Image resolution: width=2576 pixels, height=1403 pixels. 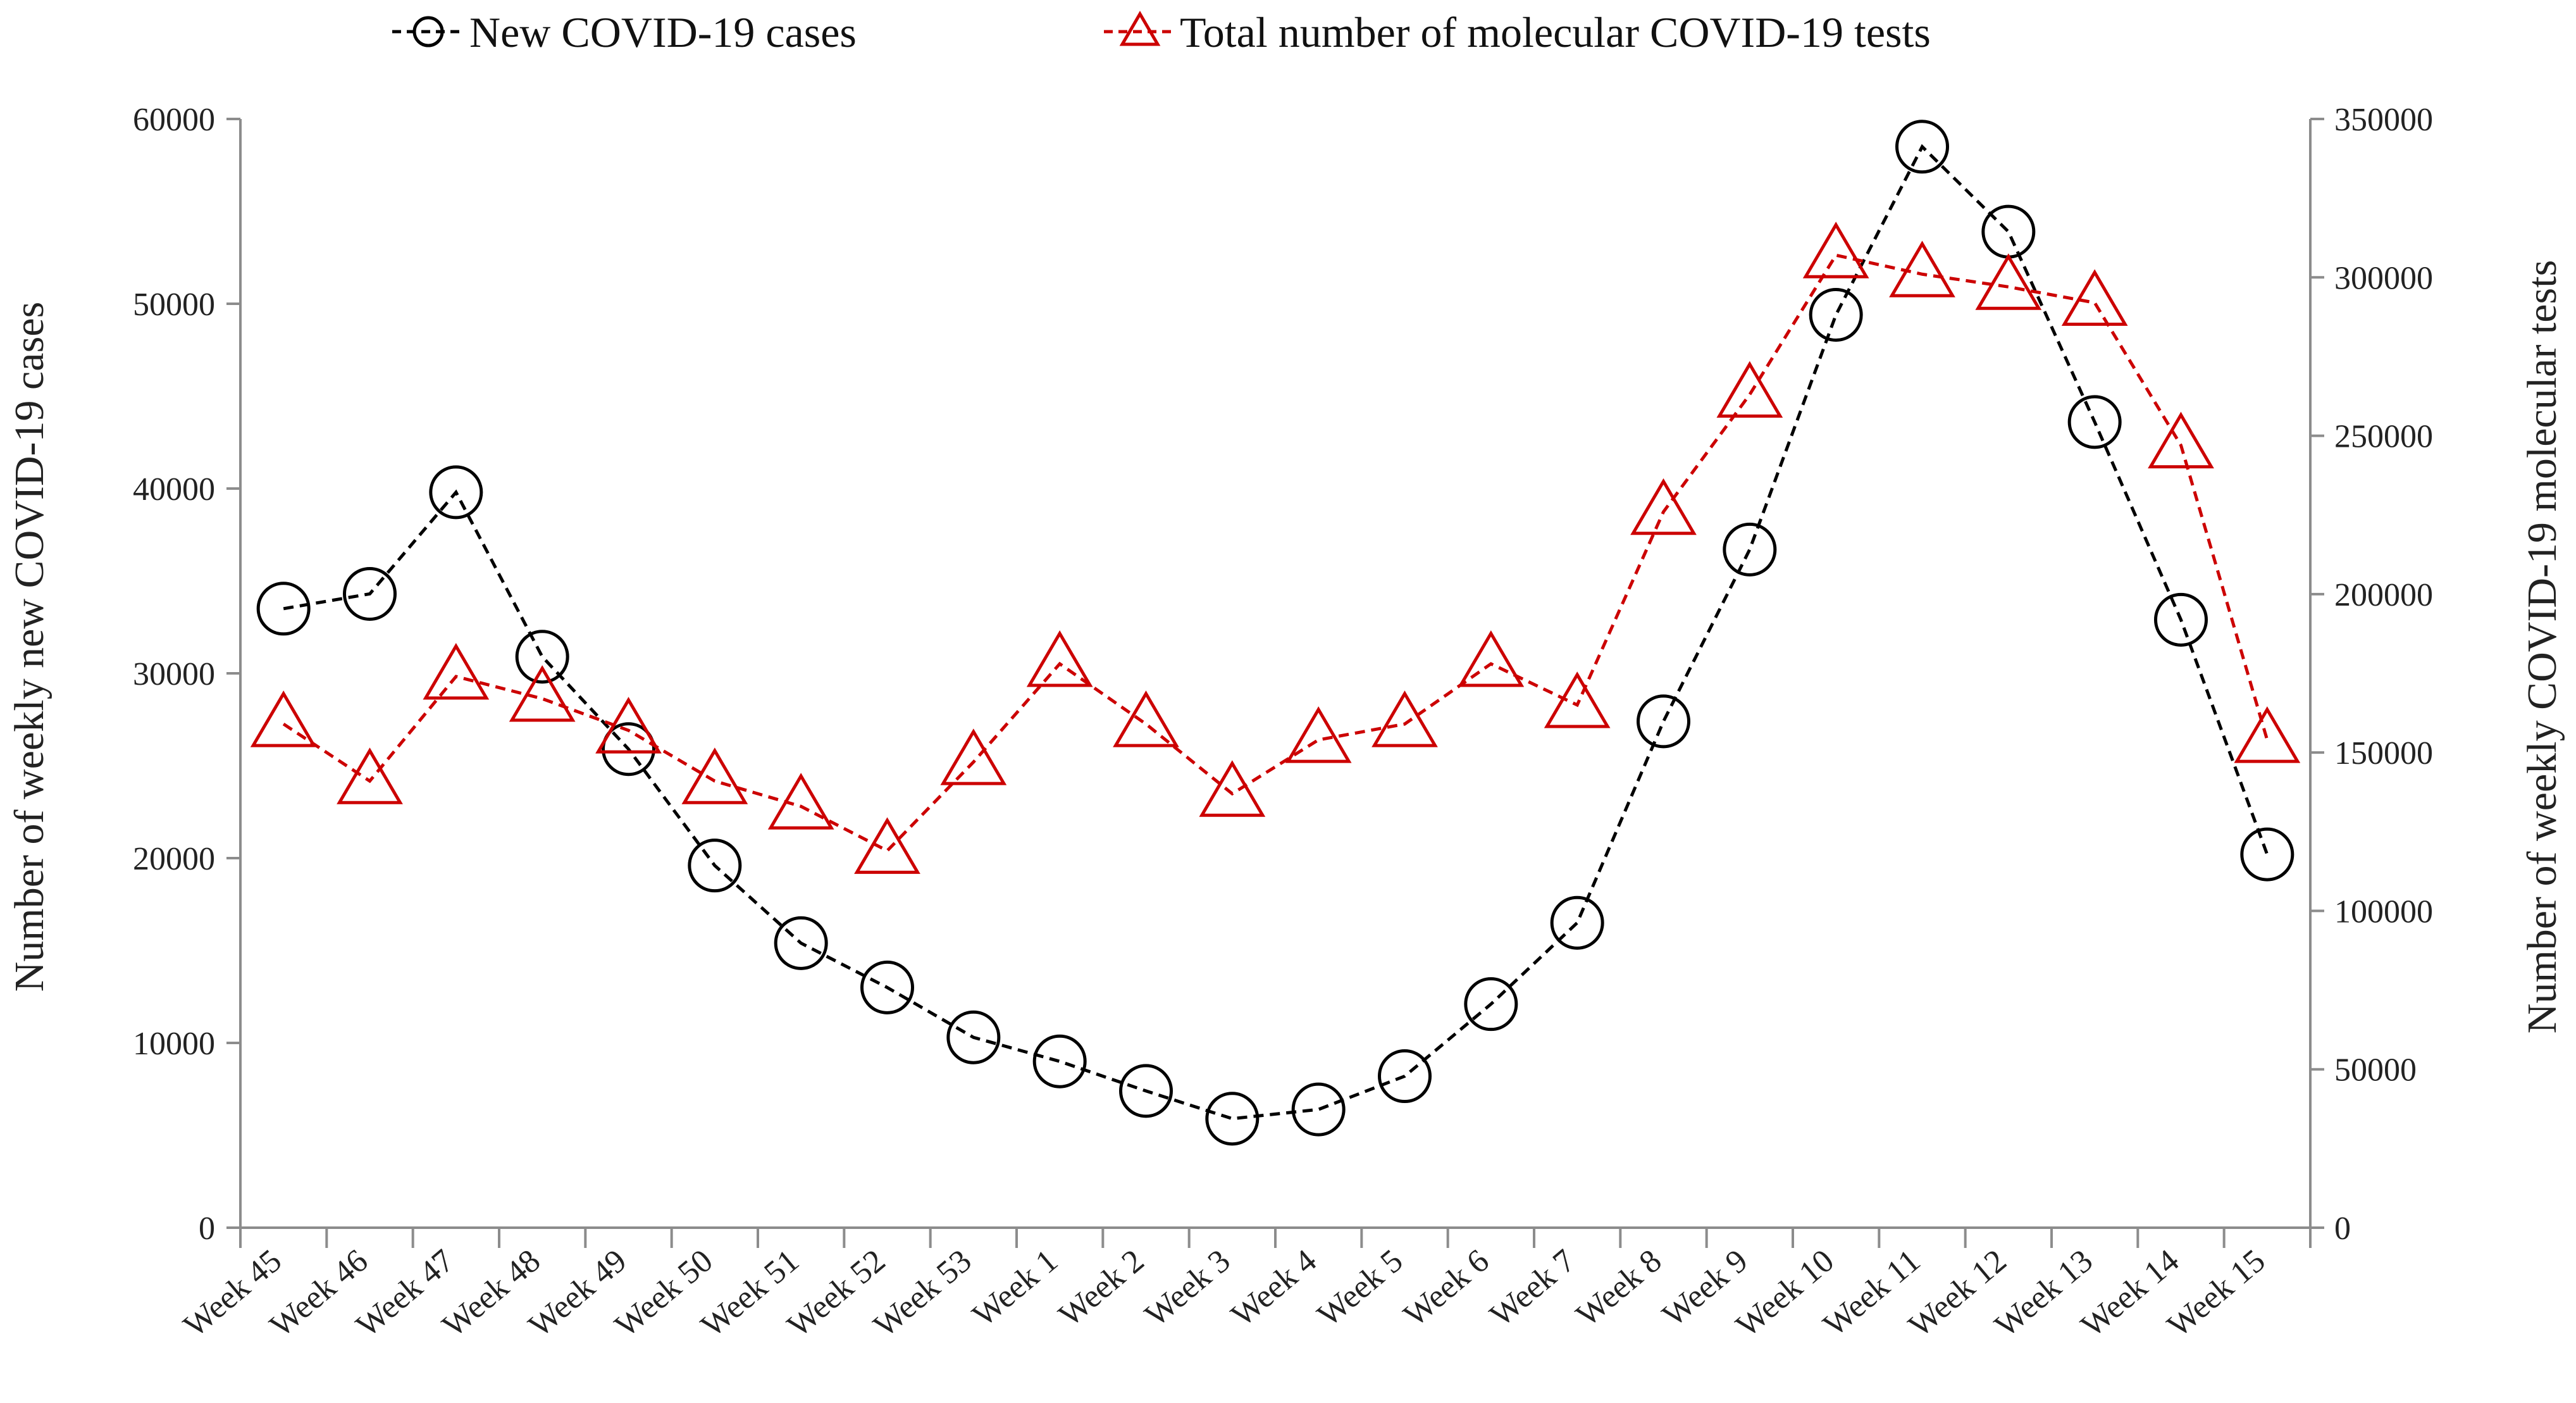 I want to click on x-tick-label: Week 15, so click(x=2216, y=1294).